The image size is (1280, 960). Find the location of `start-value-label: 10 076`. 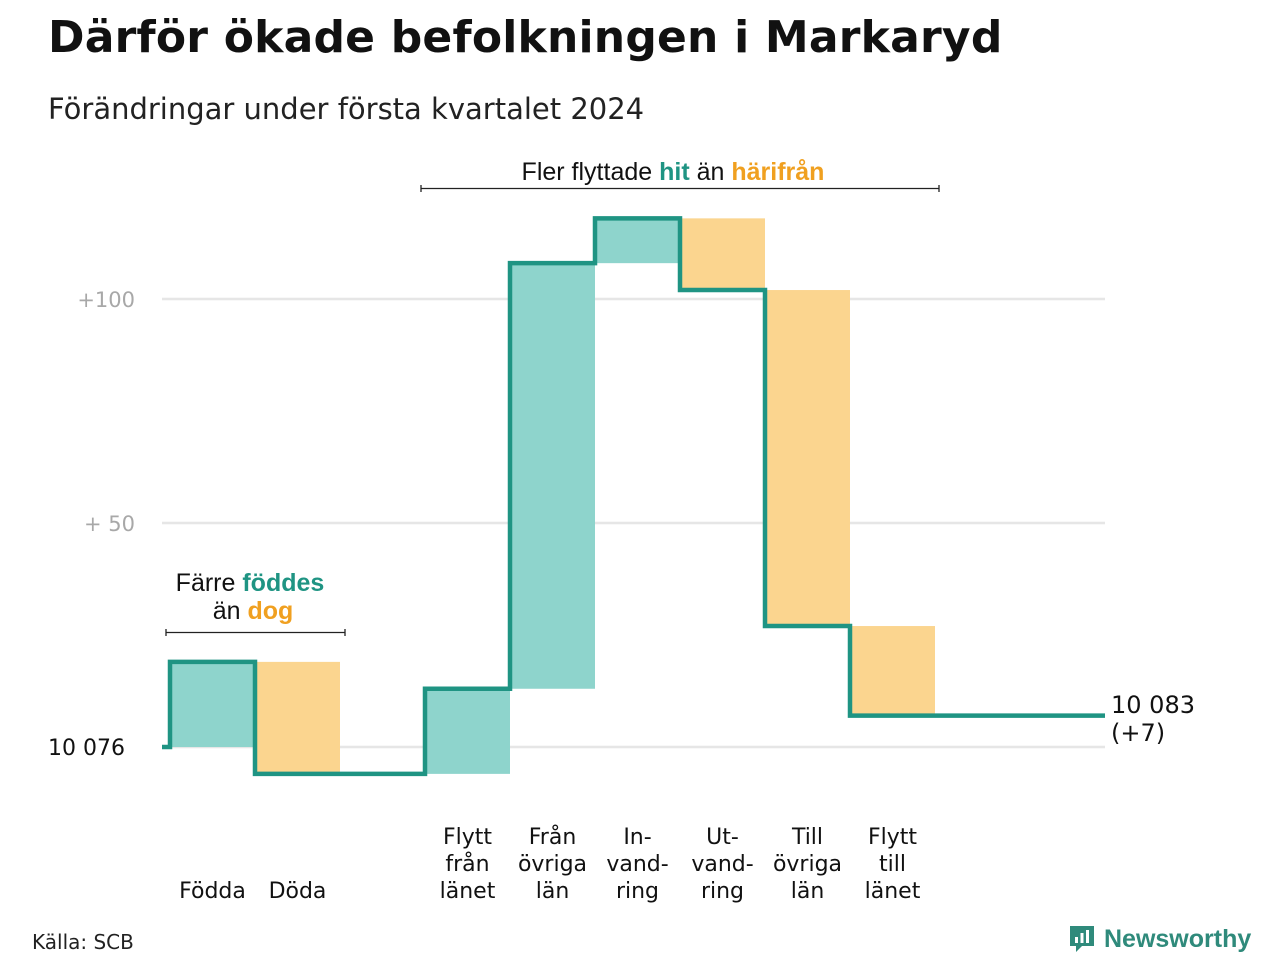

start-value-label: 10 076 is located at coordinates (86, 748).